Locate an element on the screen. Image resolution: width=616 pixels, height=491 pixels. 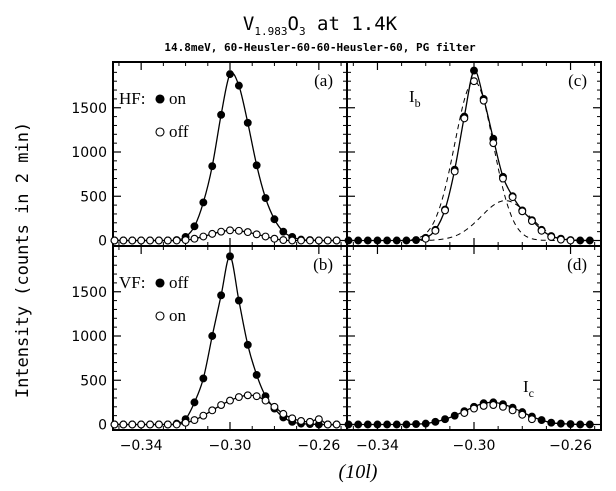
legend-marker-filled is located at coordinates (160, 283).